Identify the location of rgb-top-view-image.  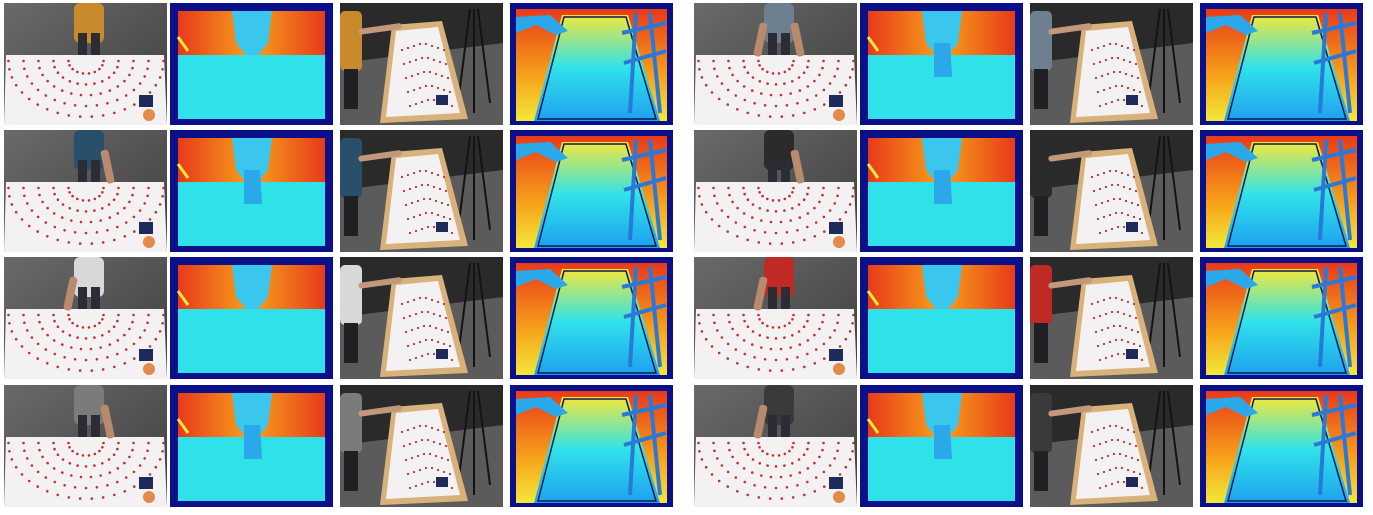
(85, 64).